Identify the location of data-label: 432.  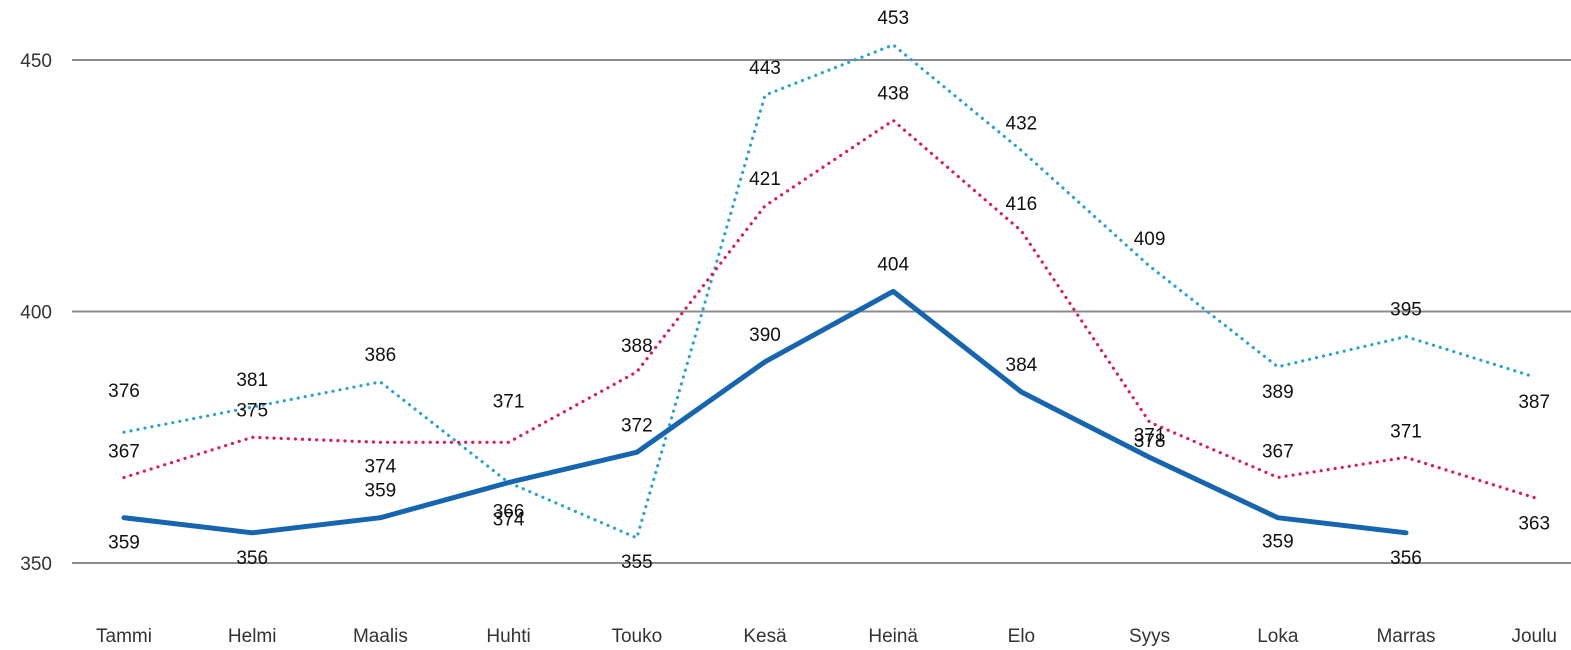
(1022, 124).